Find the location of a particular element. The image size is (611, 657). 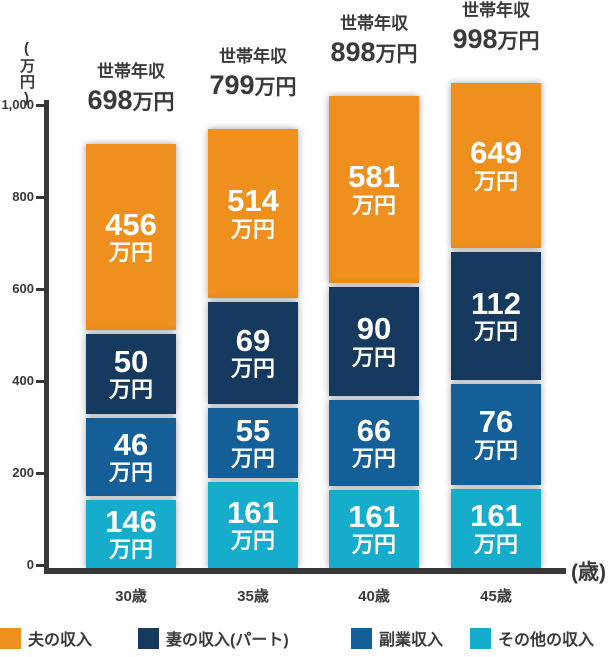

legend-label: 夫の収入 is located at coordinates (60, 640).